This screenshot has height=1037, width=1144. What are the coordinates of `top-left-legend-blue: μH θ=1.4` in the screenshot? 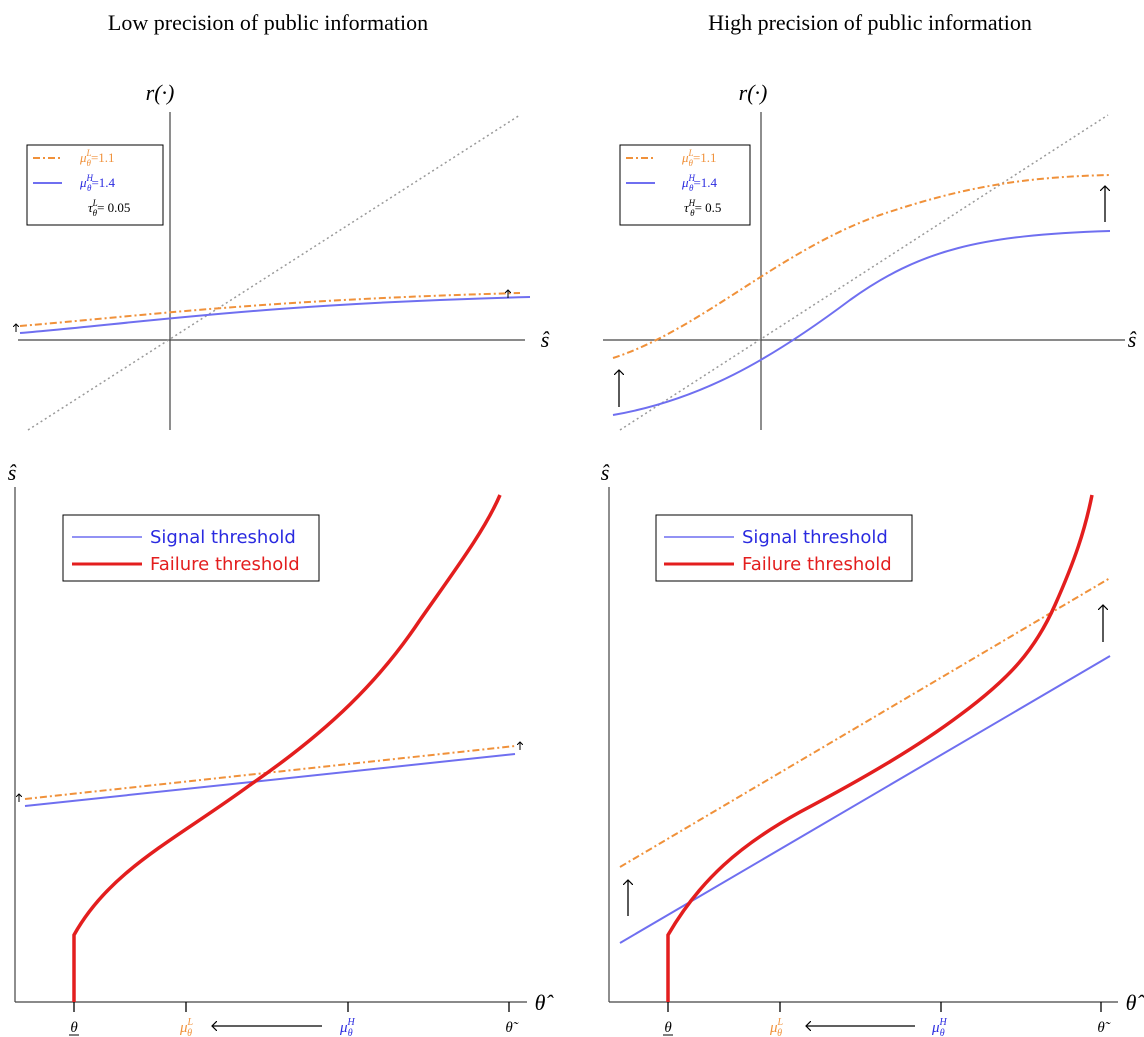 It's located at (97, 183).